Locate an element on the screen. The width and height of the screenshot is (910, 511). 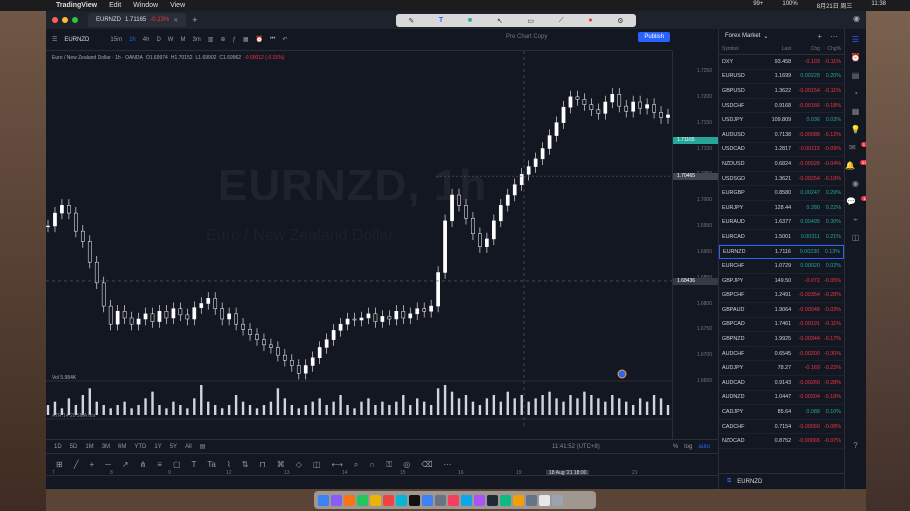
launchpad-icon is located at coordinates (336, 500).